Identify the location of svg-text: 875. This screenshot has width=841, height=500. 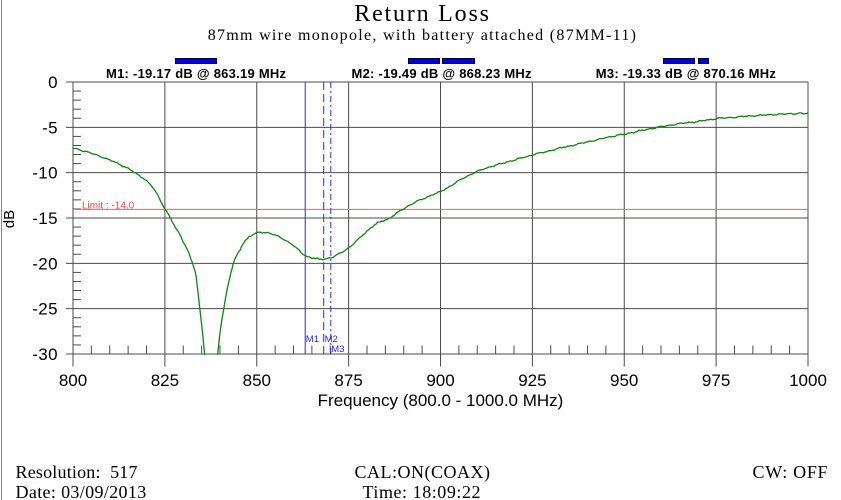
(348, 380).